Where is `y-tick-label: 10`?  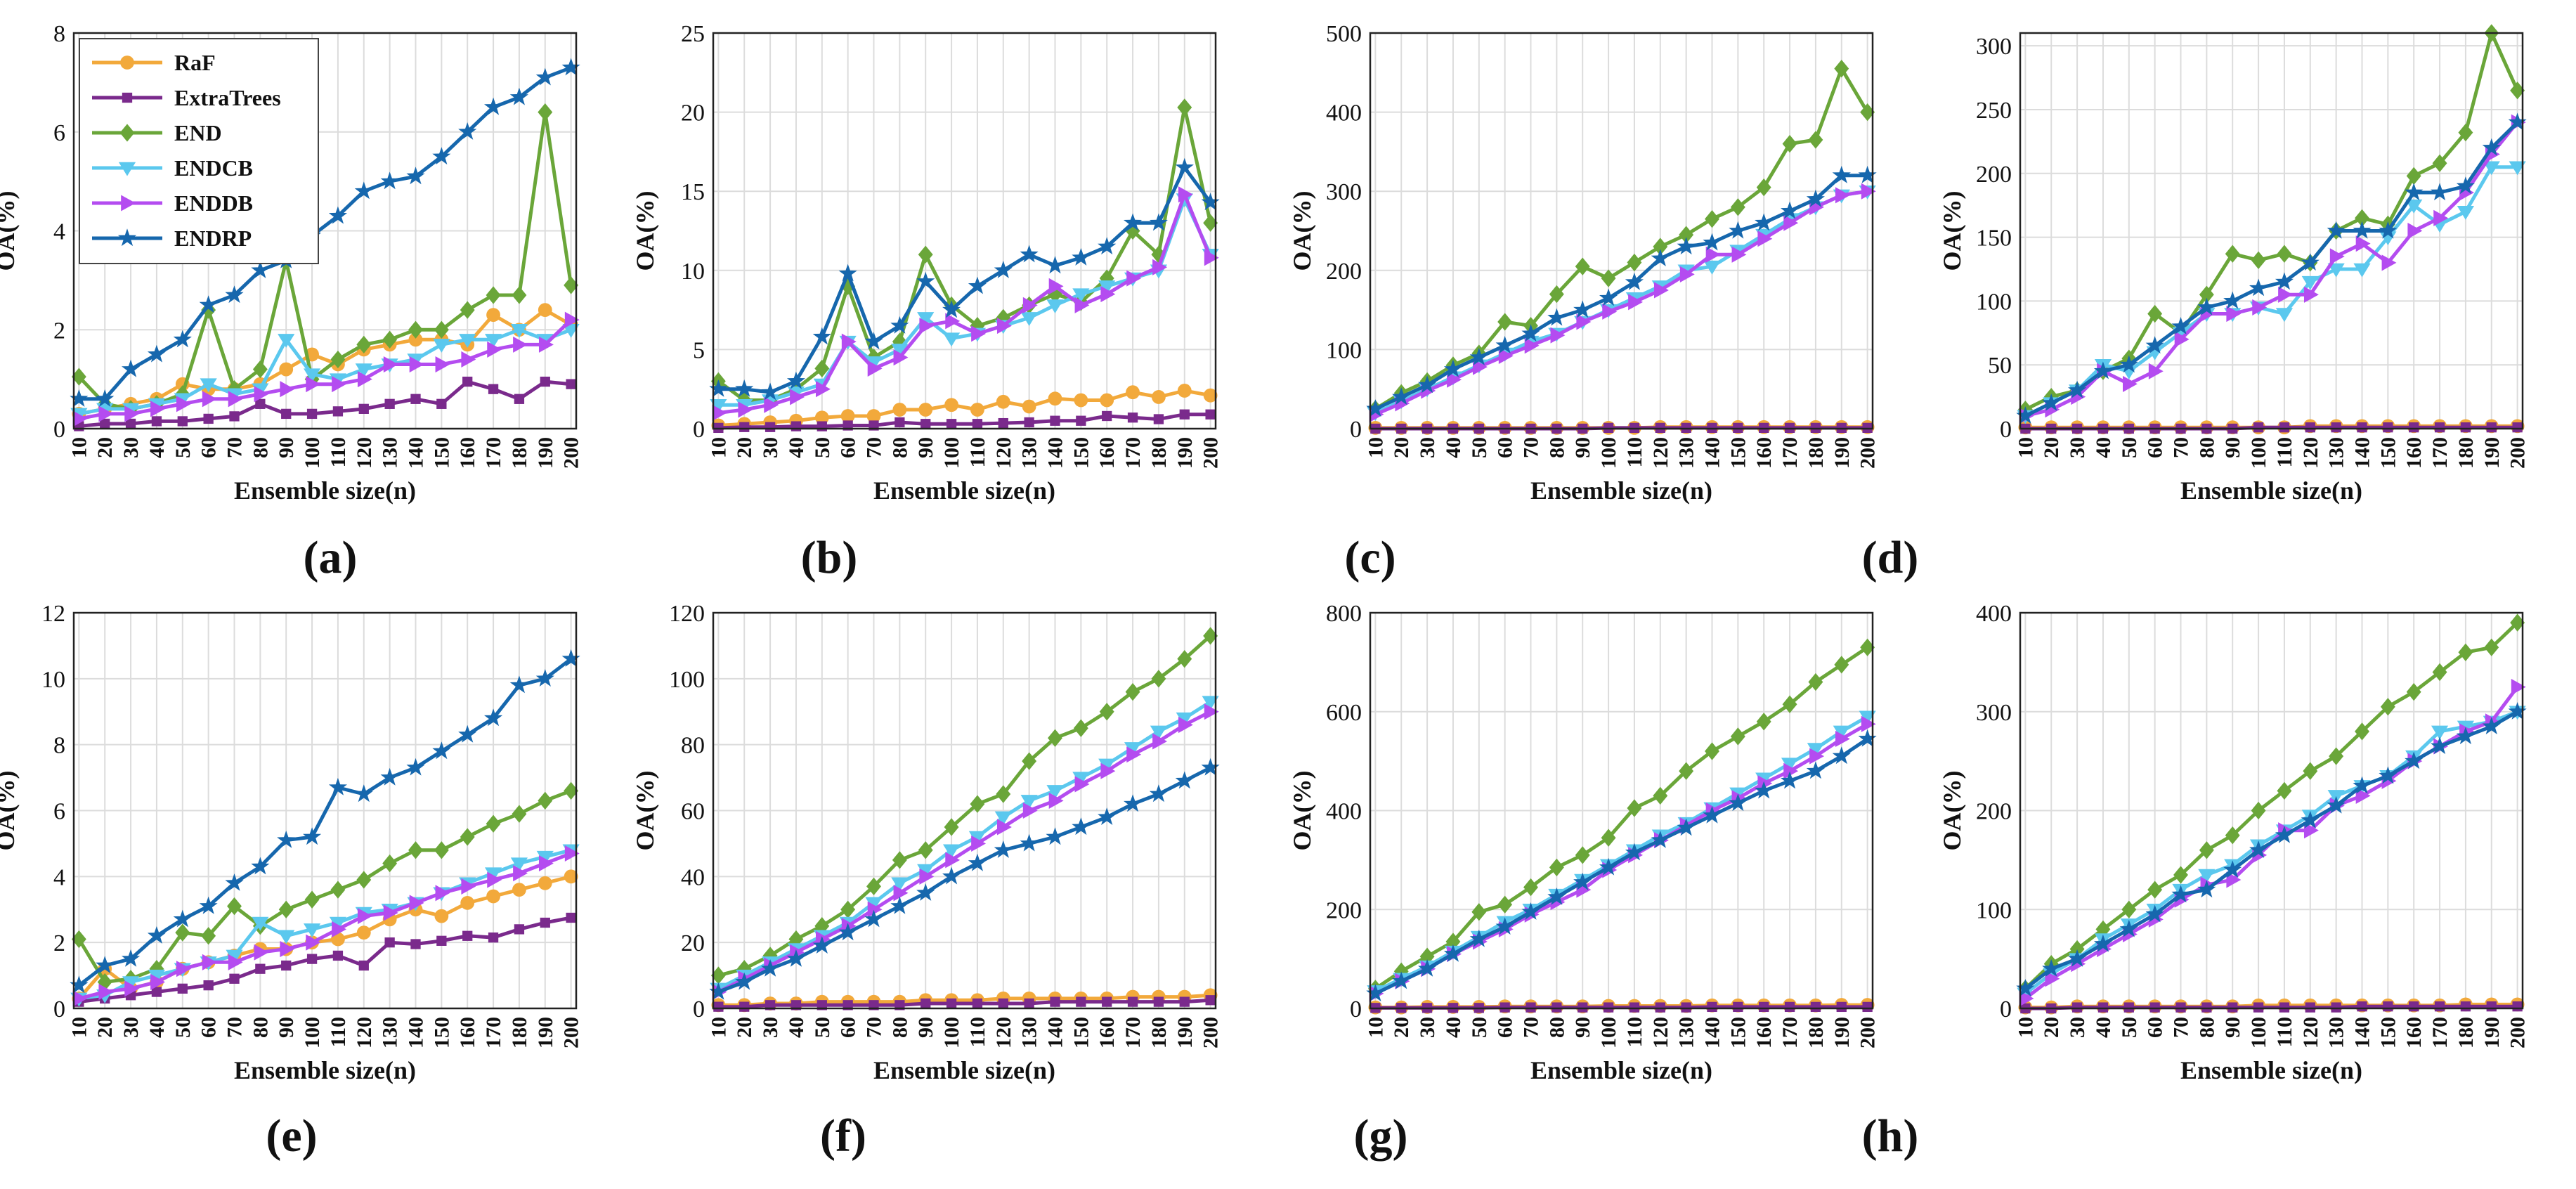 y-tick-label: 10 is located at coordinates (53, 680).